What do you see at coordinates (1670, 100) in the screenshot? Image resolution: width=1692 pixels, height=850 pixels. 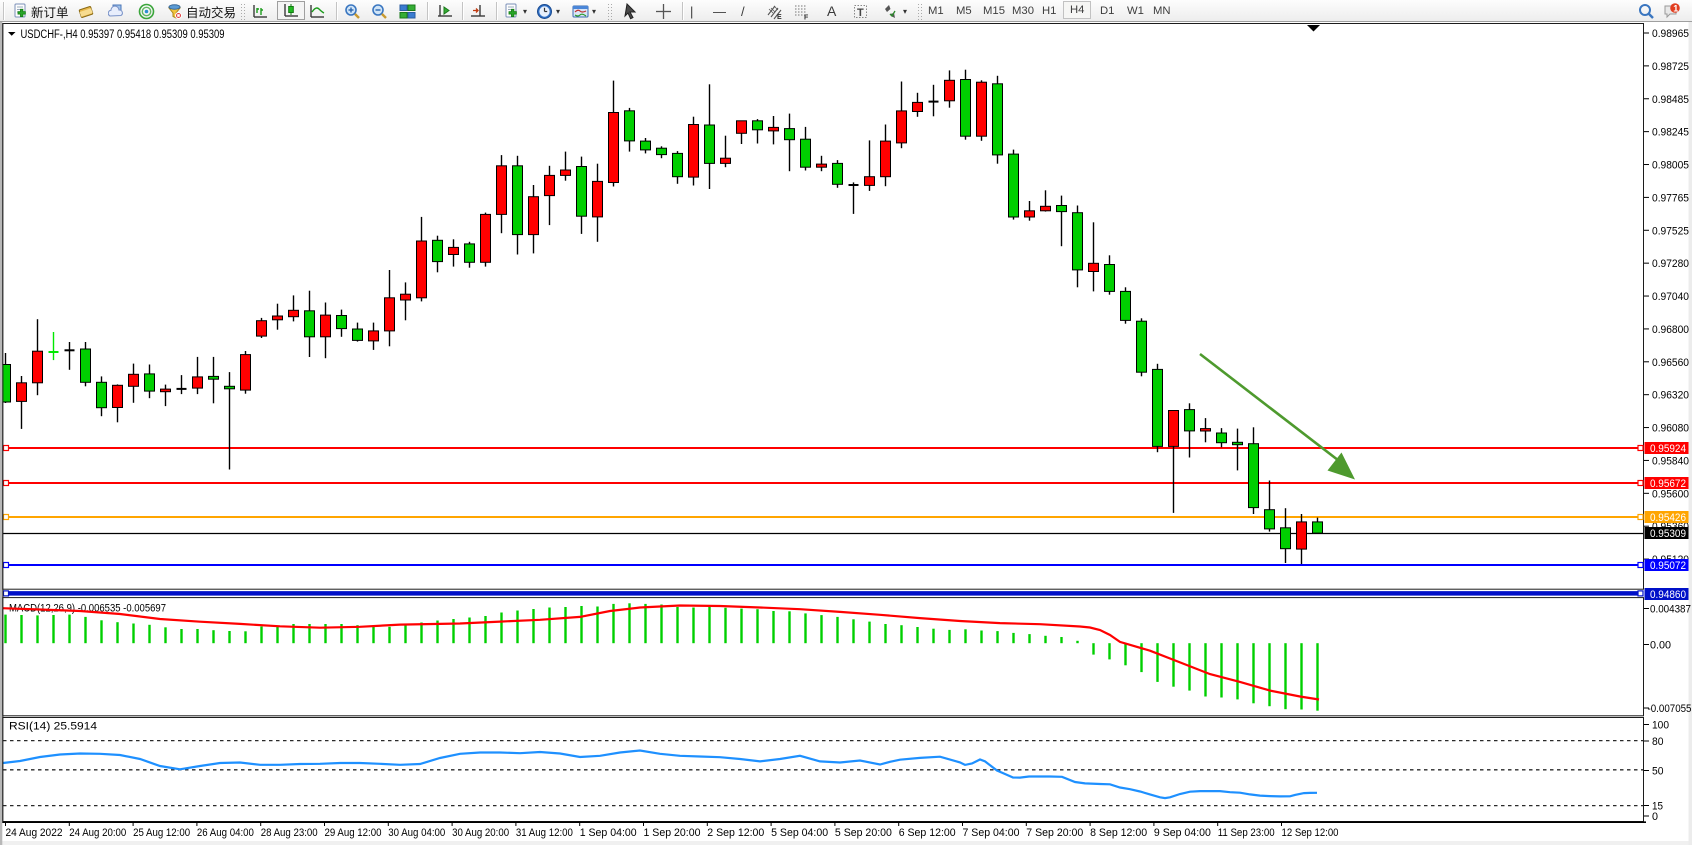 I see `svg-text: 0.98485` at bounding box center [1670, 100].